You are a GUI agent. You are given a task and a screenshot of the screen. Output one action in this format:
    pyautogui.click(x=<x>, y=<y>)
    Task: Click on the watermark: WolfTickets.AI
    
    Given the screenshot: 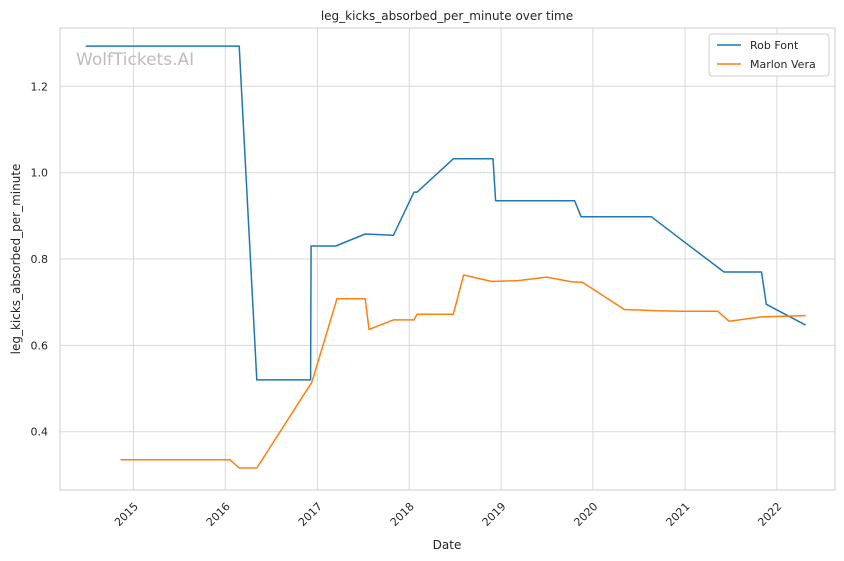 What is the action you would take?
    pyautogui.click(x=135, y=60)
    